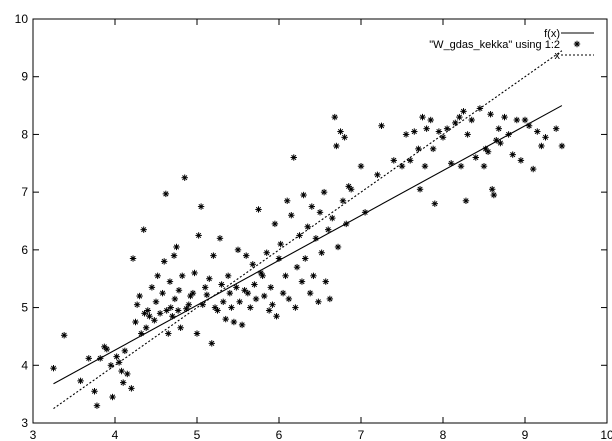 The image size is (612, 441). I want to click on legend-label: x, so click(558, 56).